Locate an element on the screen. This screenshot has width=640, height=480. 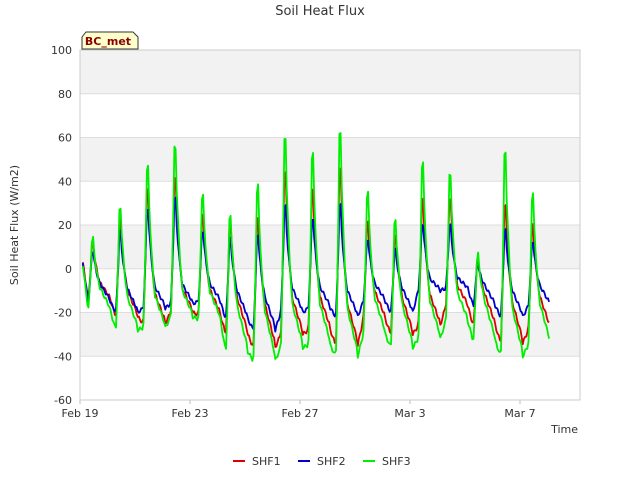
x-tick-label: Feb 27 is located at coordinates (300, 413).